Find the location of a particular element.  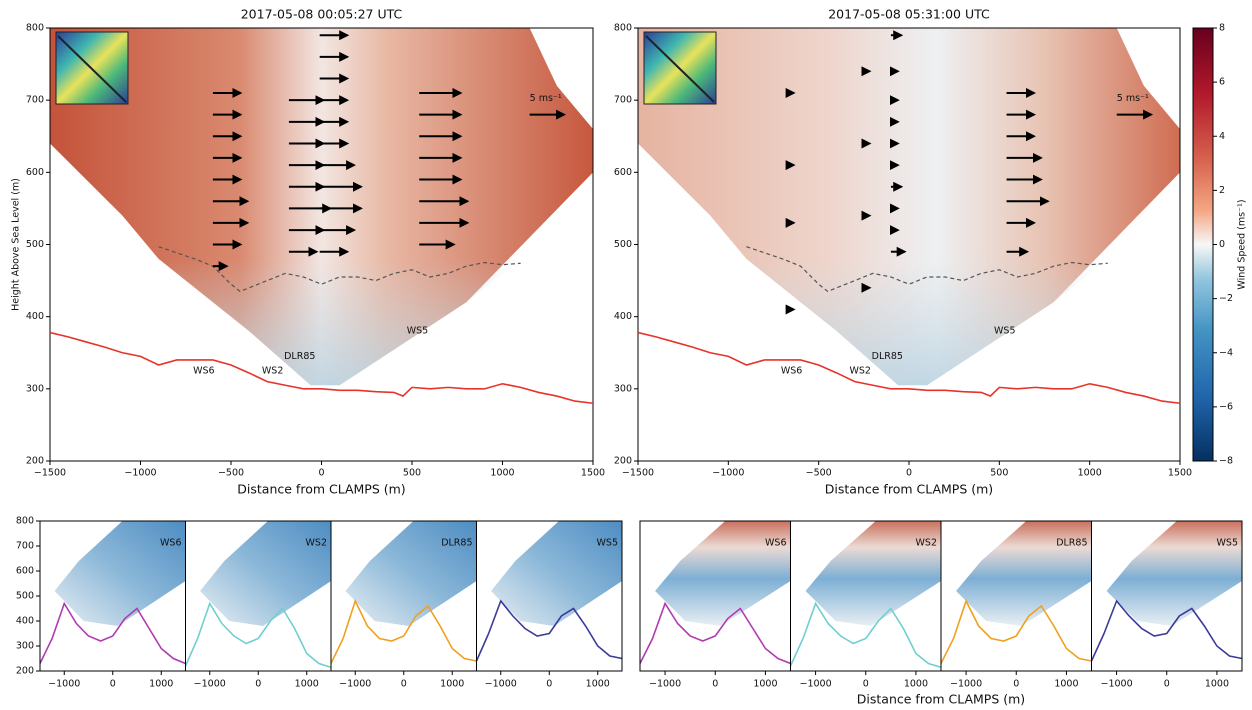

colorbar-tick-label: −4 is located at coordinates (1226, 352).